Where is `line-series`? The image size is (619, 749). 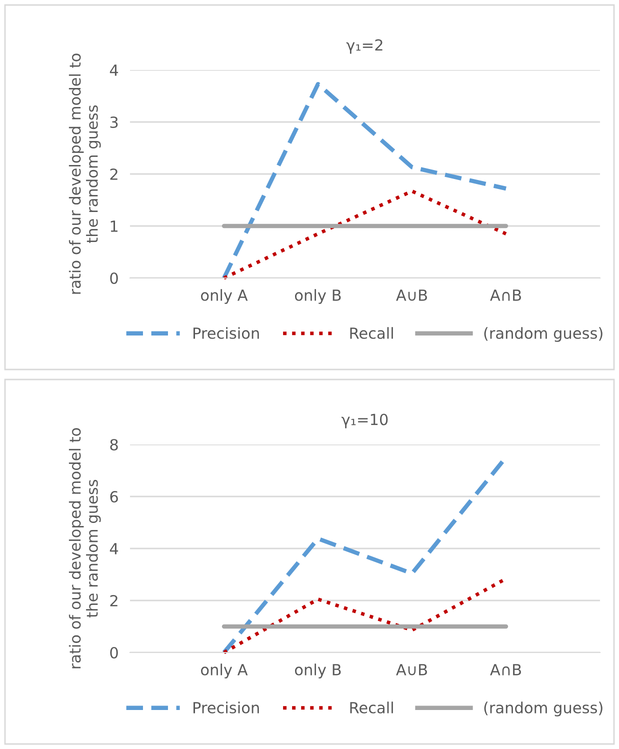 line-series is located at coordinates (365, 181).